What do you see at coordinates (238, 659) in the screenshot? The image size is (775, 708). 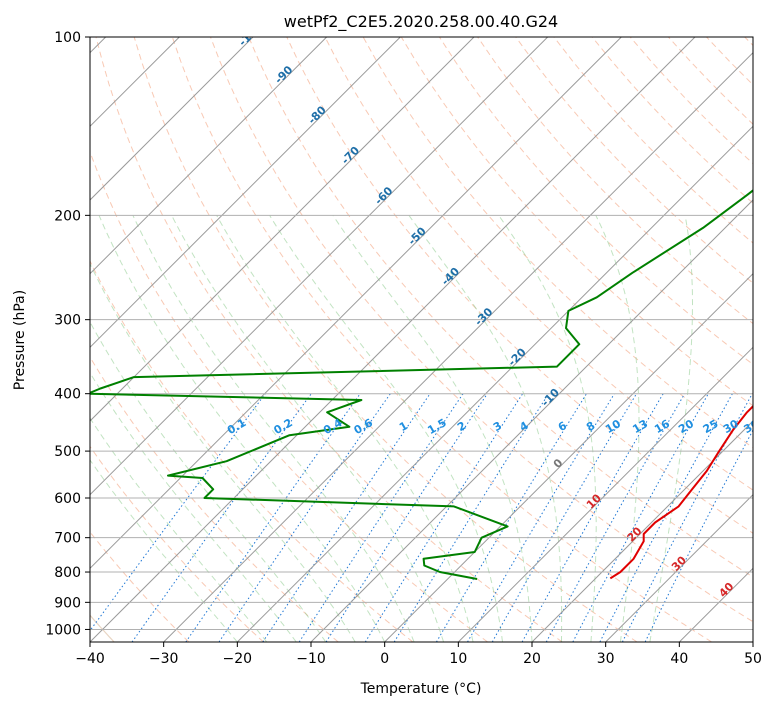 I see `x-tick-label: −20` at bounding box center [238, 659].